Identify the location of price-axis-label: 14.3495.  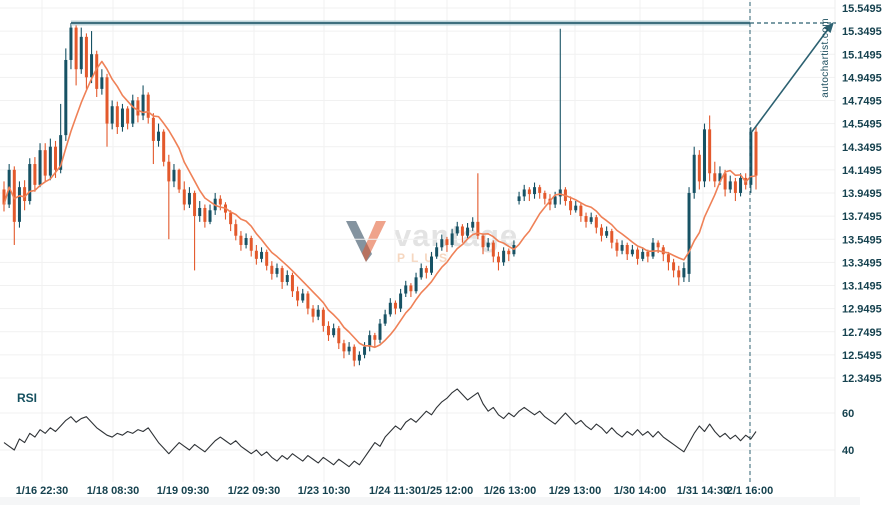
(862, 148).